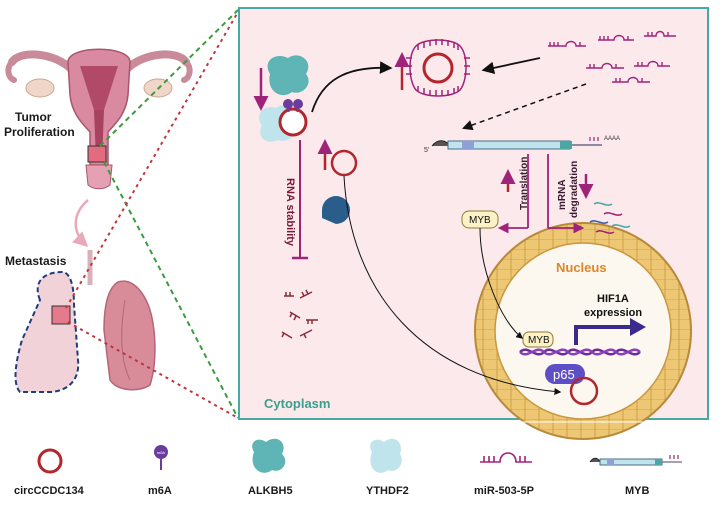 This screenshot has width=720, height=505. Describe the element at coordinates (49, 491) in the screenshot. I see `legend-label-circccdc134: circCCDC134` at that location.